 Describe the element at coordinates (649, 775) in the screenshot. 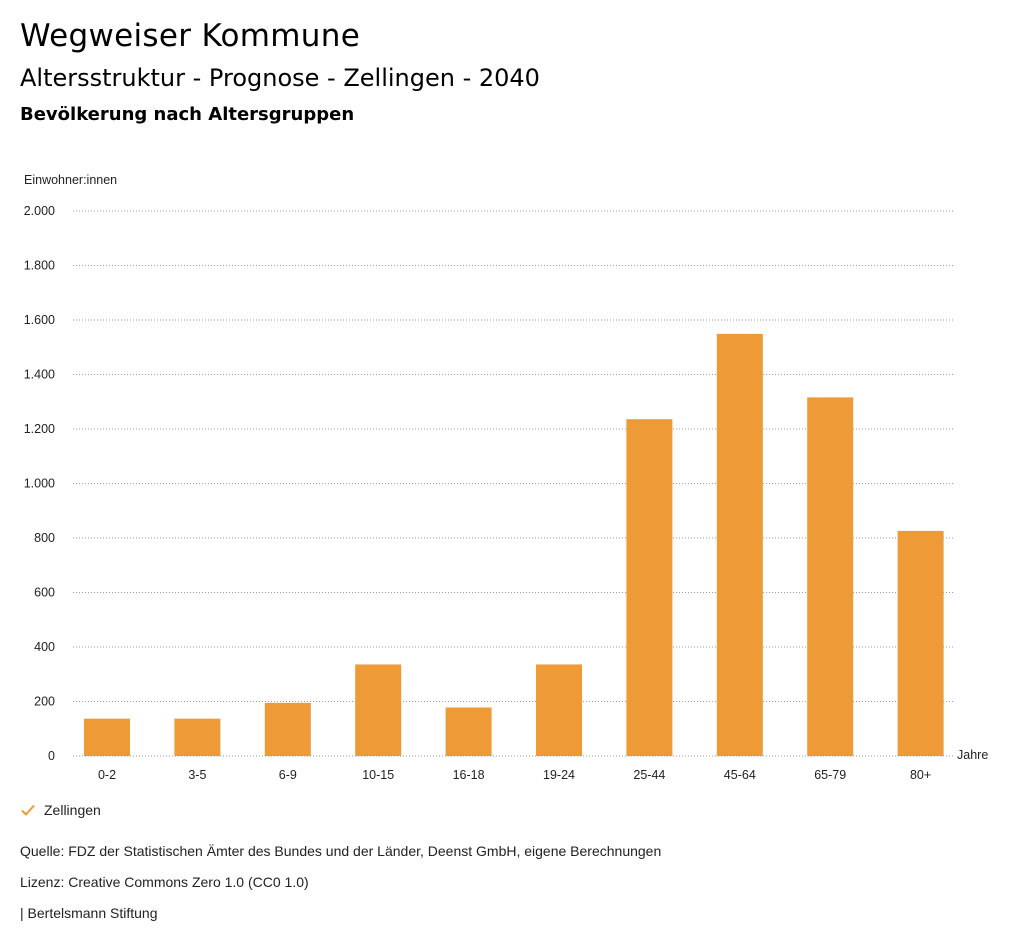

I see `x-tick-label: 25-44` at that location.